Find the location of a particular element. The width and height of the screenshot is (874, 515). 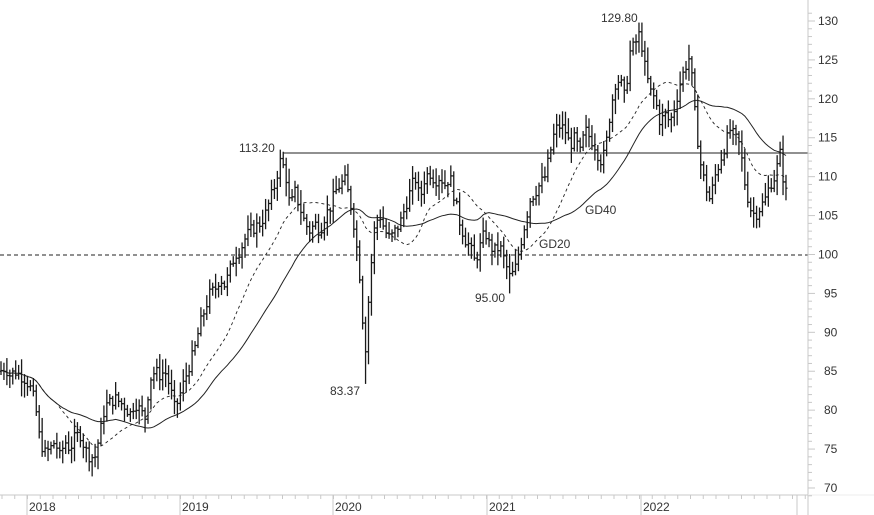

x-tick-label: 2020 is located at coordinates (348, 507).